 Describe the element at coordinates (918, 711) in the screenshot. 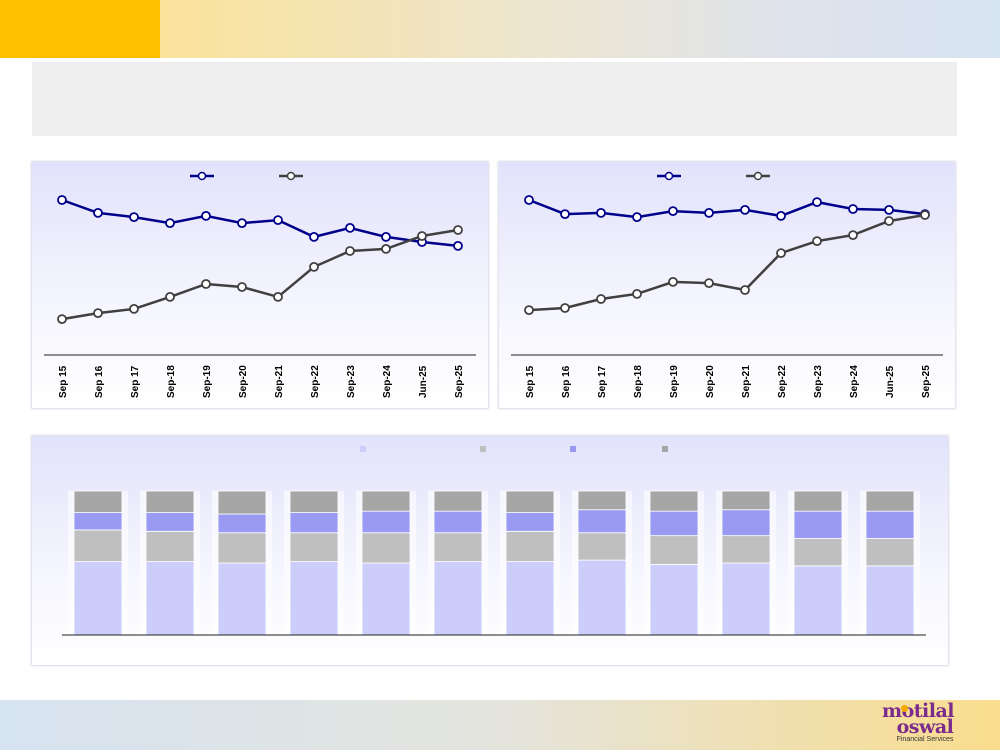

I see `logo-name-line1: motilal` at that location.